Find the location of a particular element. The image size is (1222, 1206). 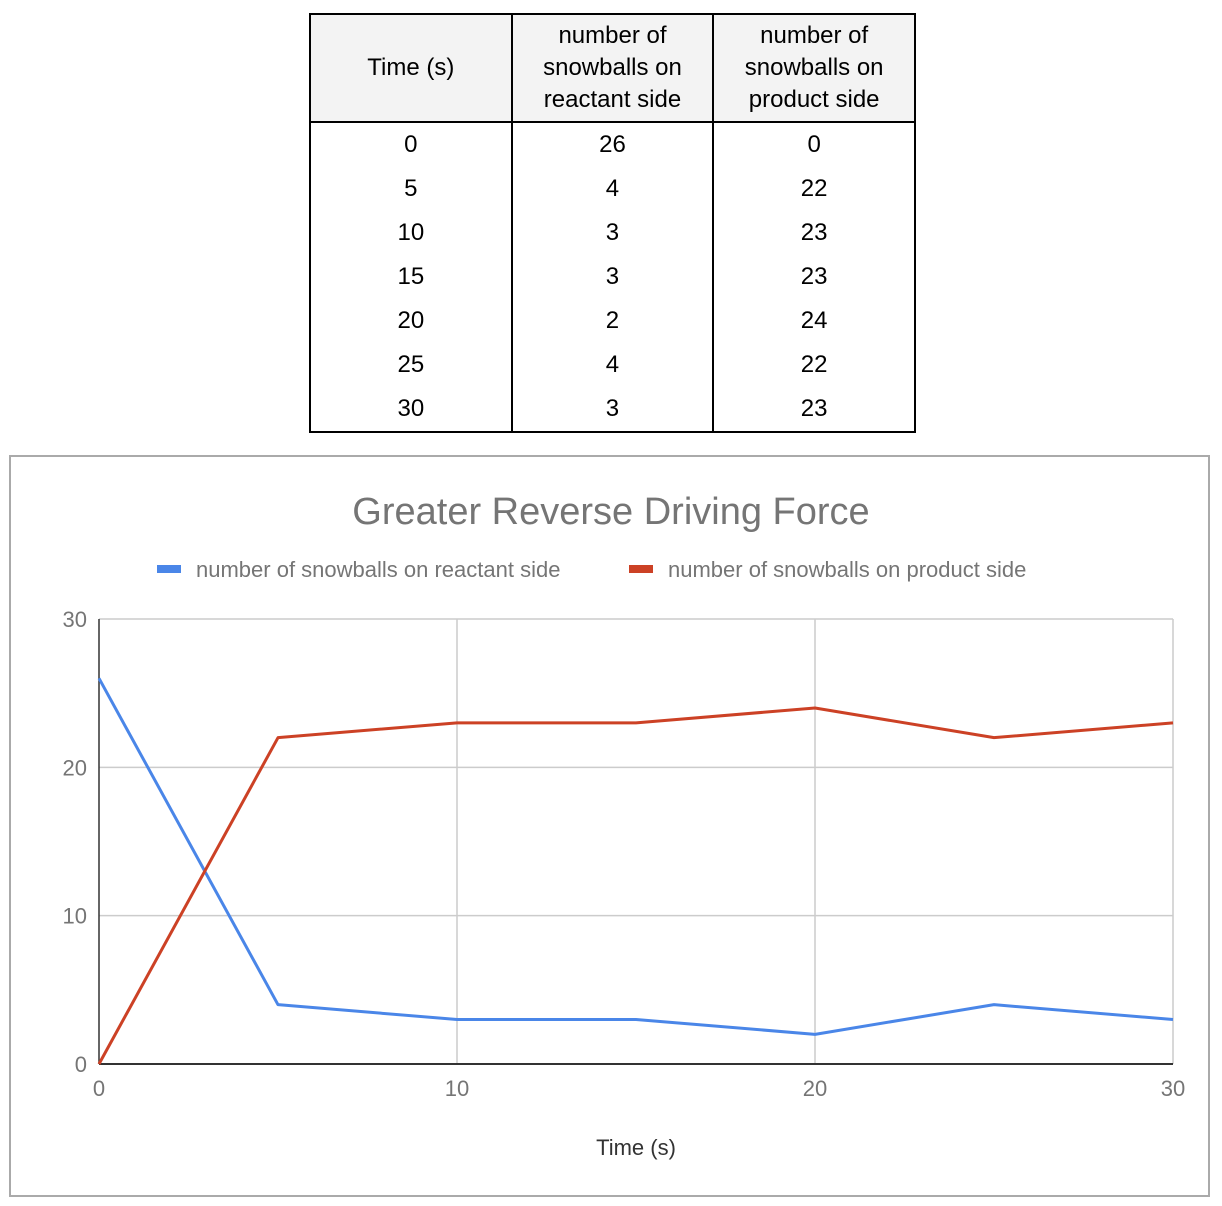

y-tick-label: 10 is located at coordinates (75, 916).